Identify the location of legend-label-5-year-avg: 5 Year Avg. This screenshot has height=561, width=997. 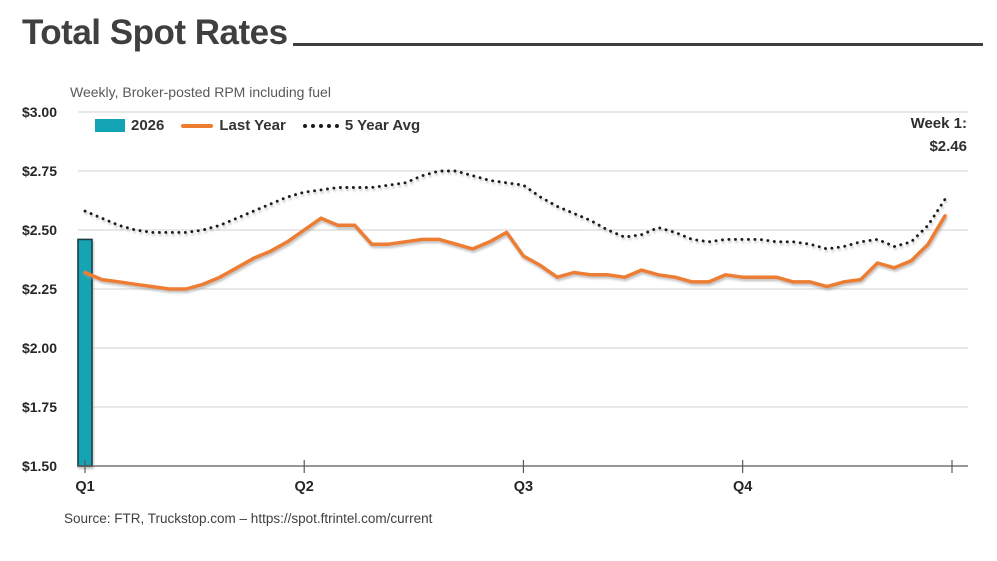
(382, 125).